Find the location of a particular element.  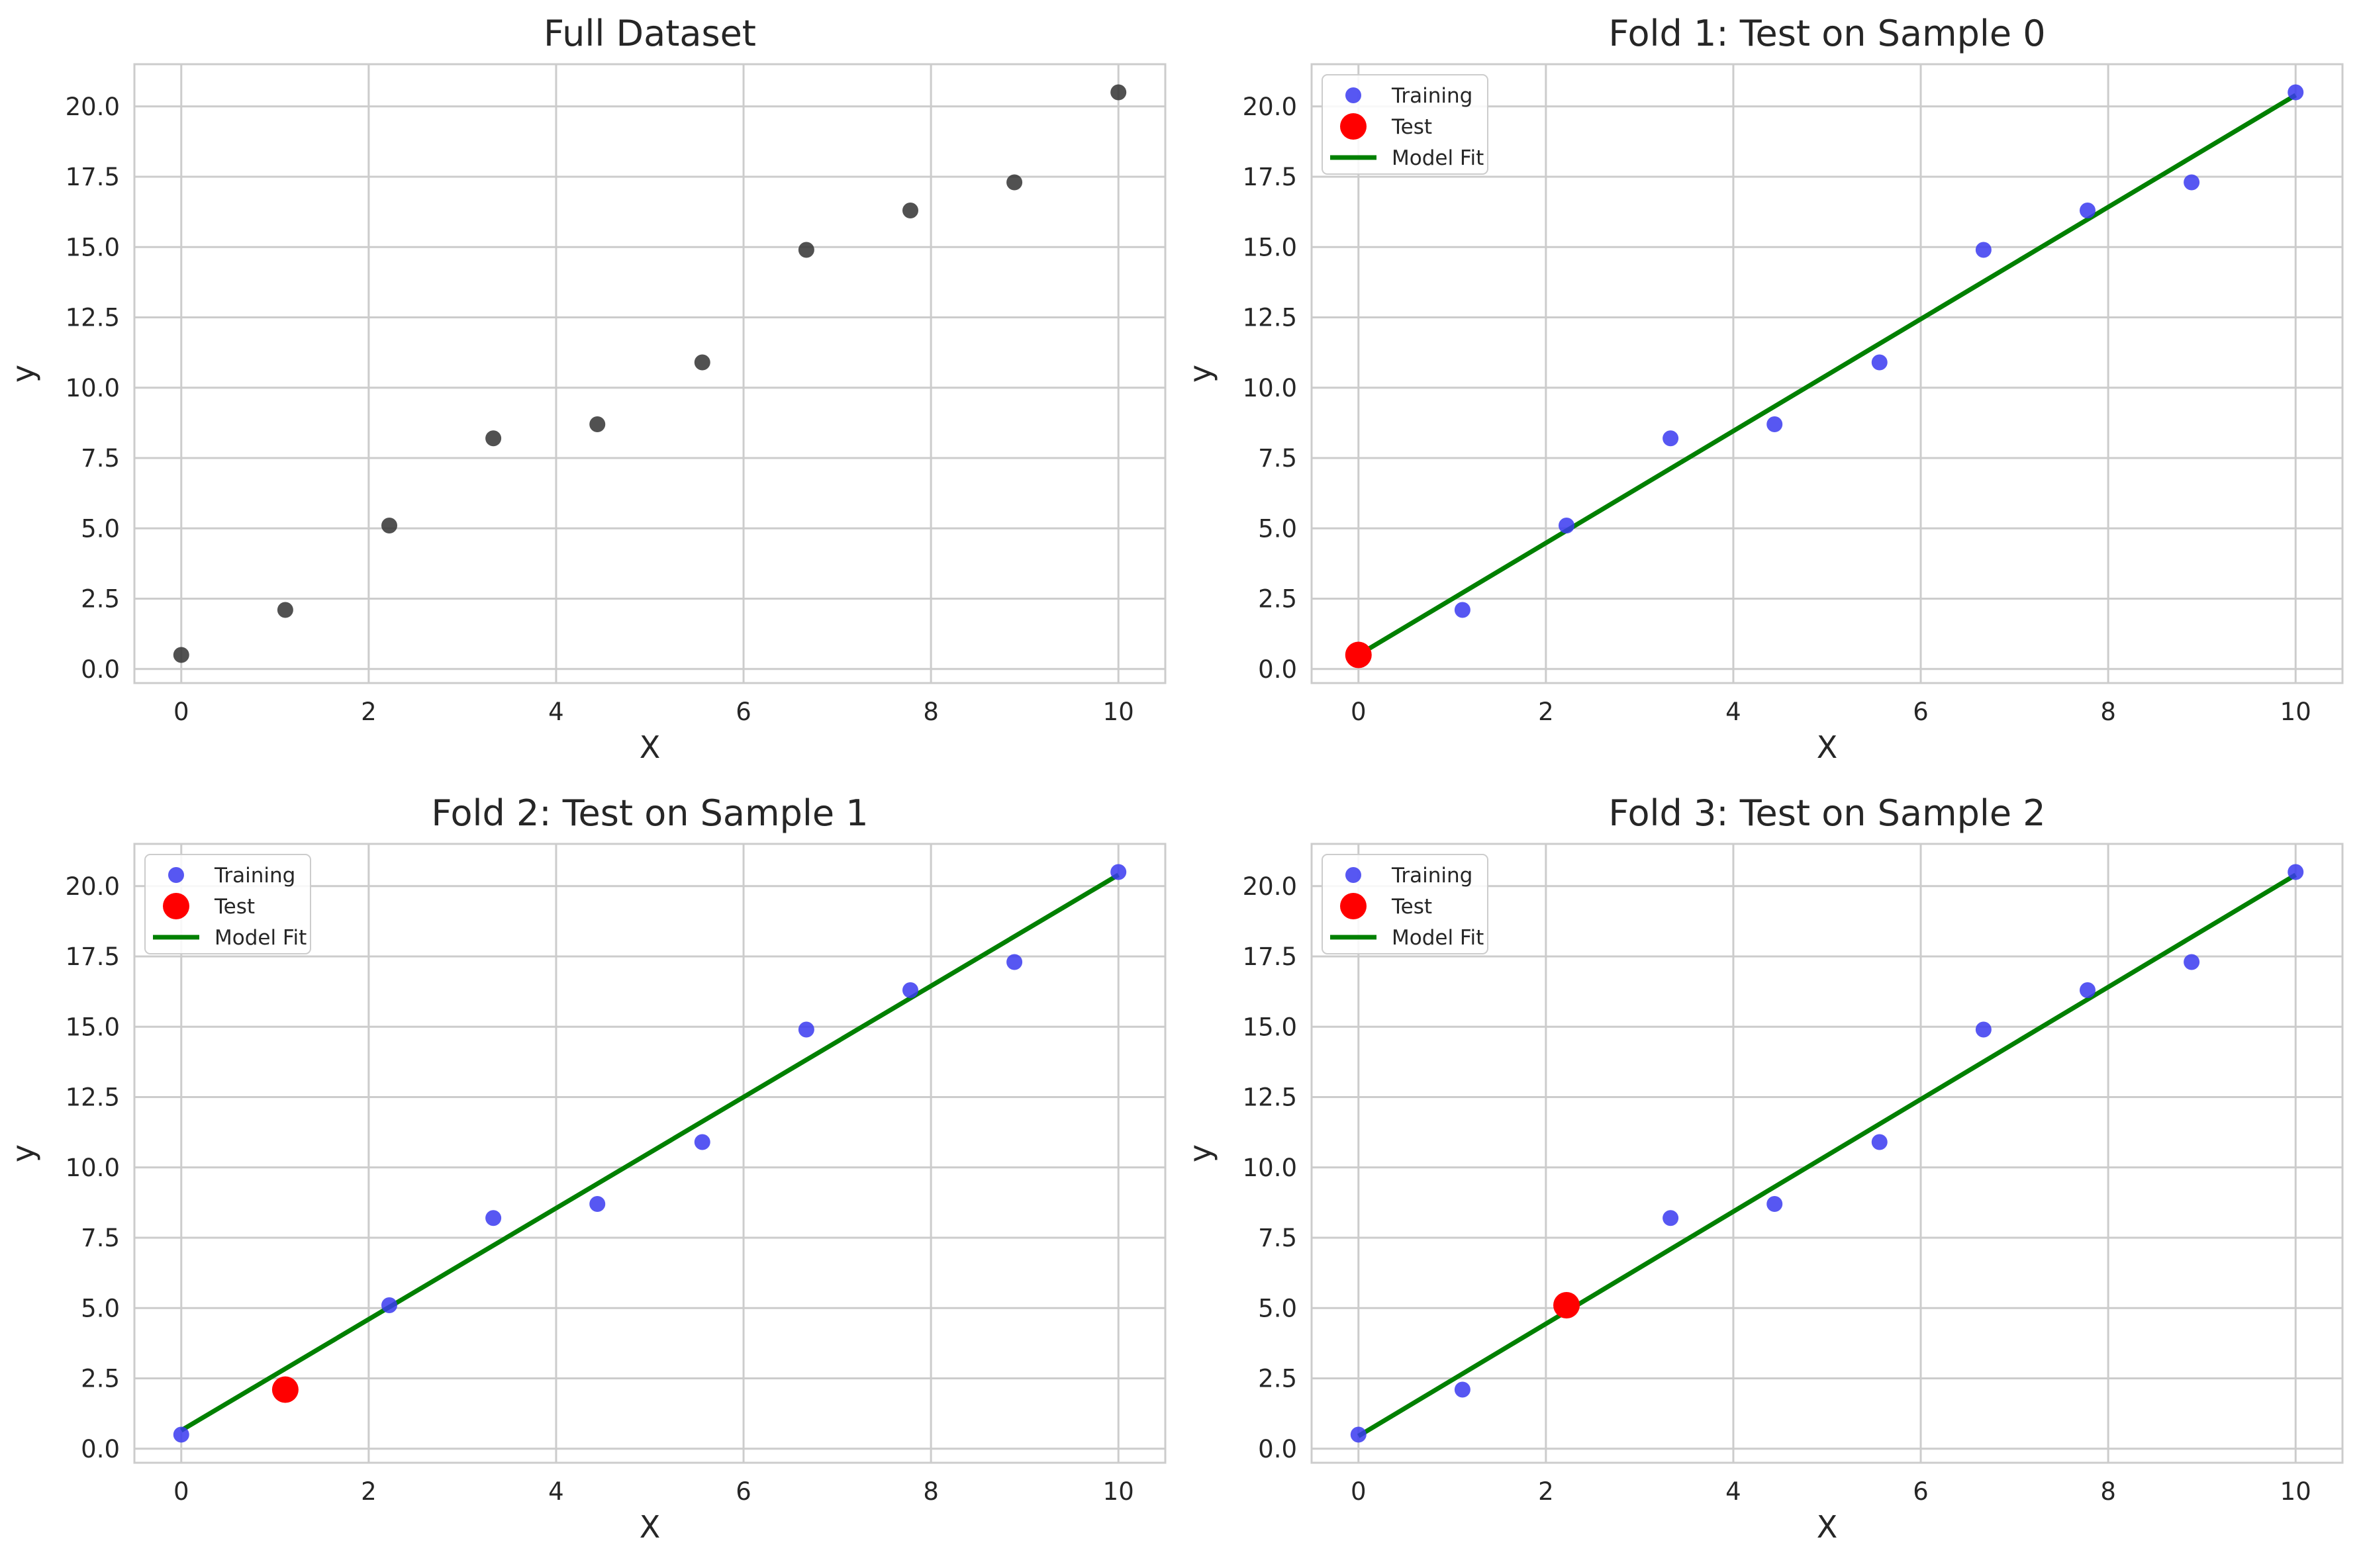

legend-label: Training is located at coordinates (1431, 876).